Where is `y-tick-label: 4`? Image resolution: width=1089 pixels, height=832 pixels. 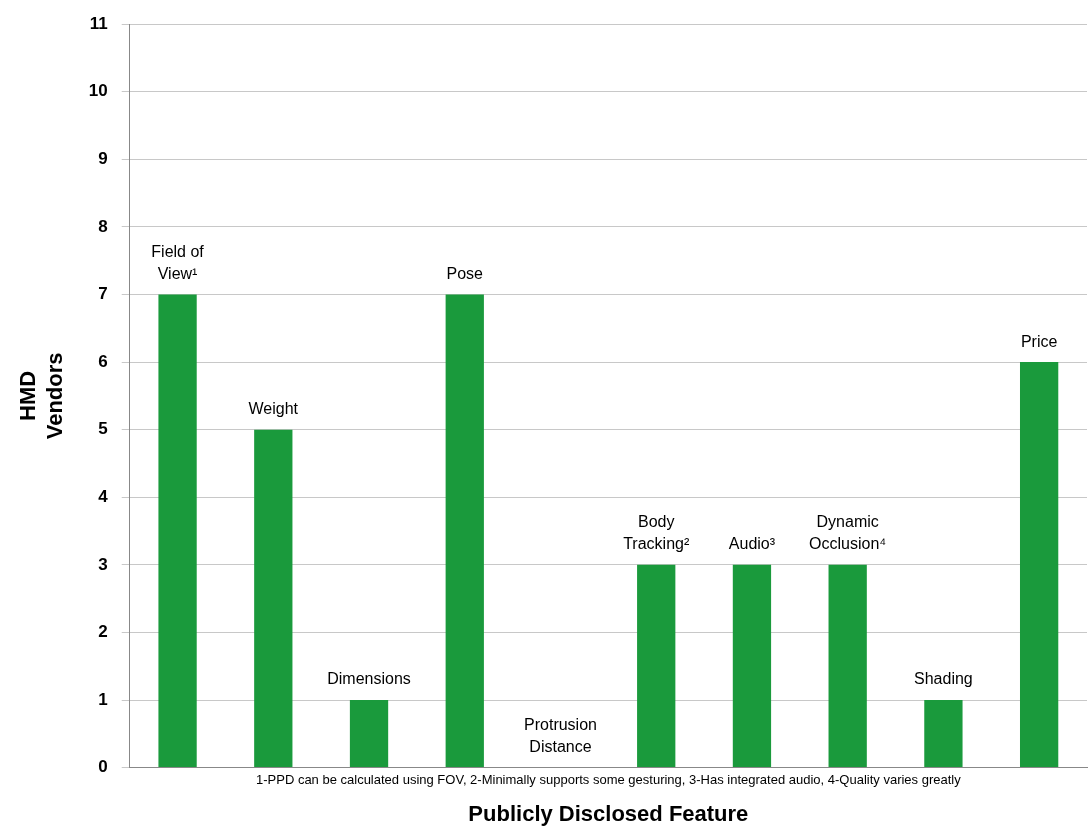
y-tick-label: 4 is located at coordinates (103, 496).